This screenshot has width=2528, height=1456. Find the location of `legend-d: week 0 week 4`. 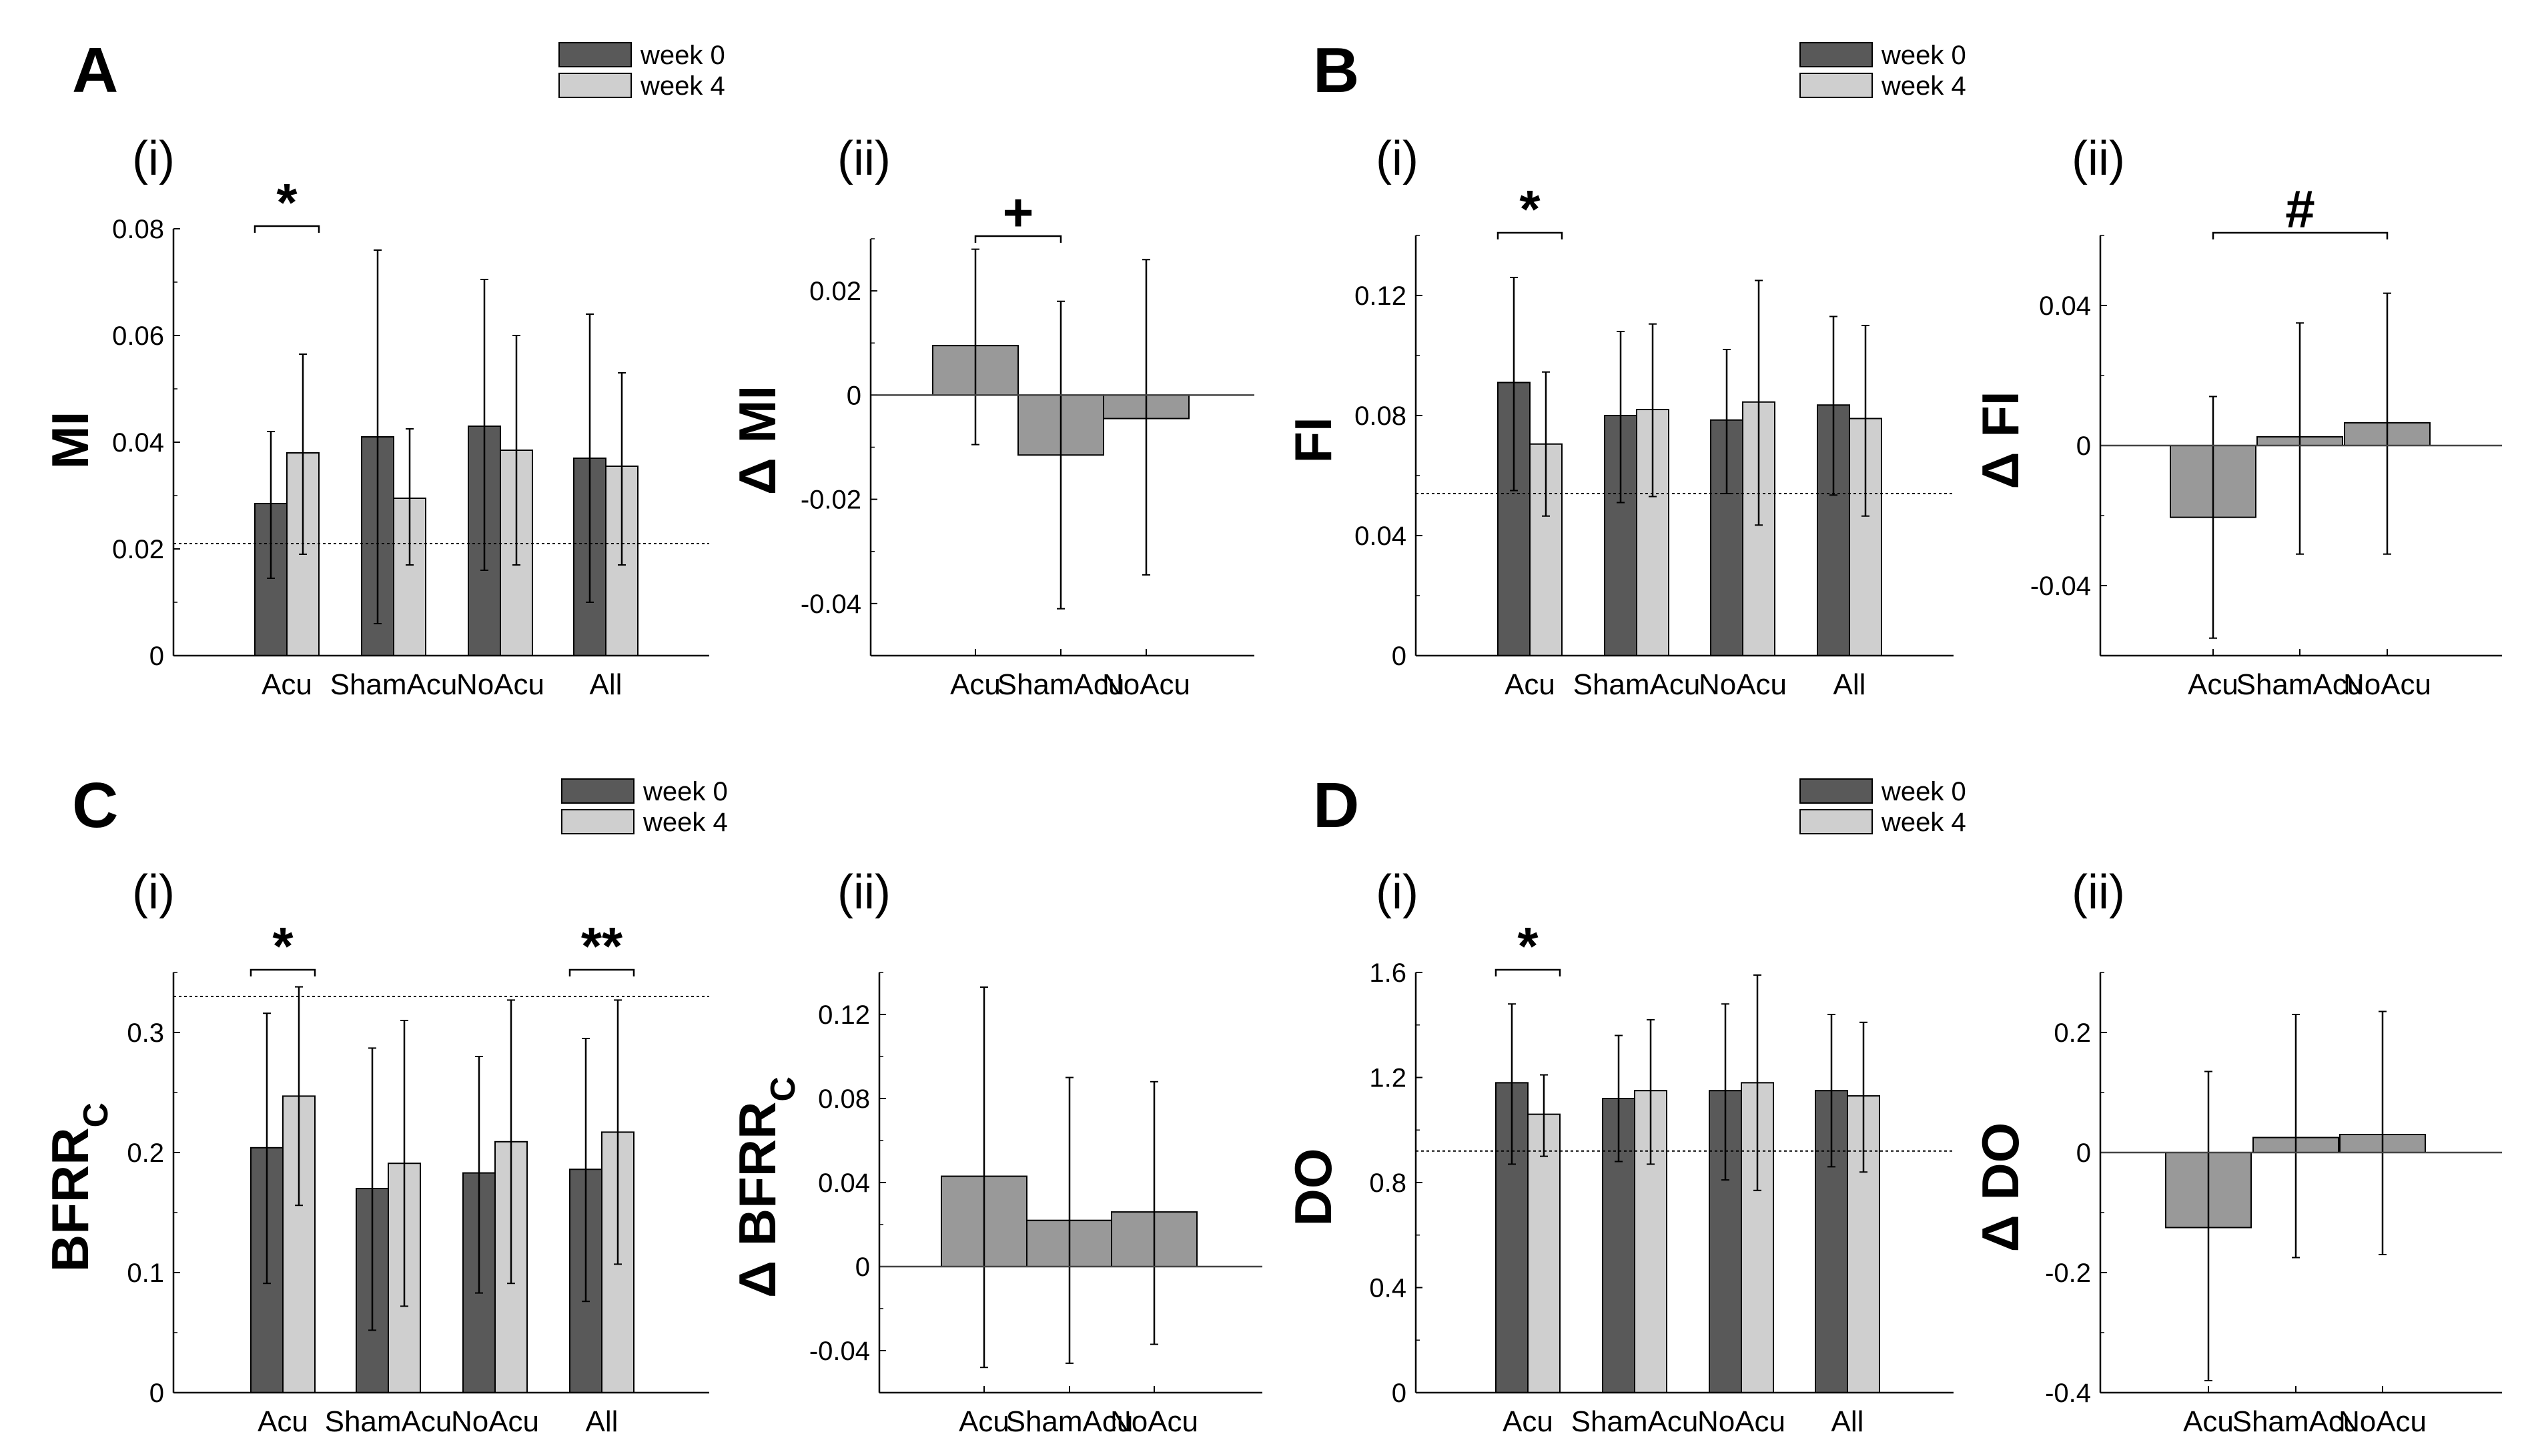

legend-d: week 0 week 4 is located at coordinates (1882, 807).